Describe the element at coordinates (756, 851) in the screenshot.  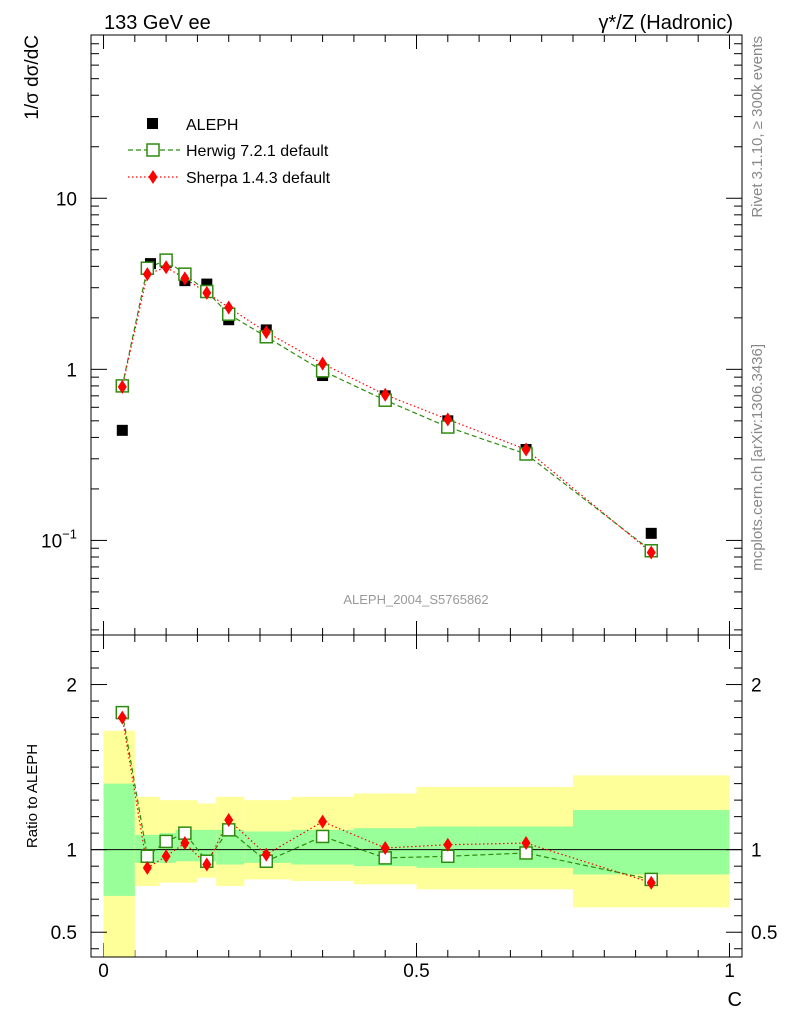
I see `y-tick-label-right: 1` at that location.